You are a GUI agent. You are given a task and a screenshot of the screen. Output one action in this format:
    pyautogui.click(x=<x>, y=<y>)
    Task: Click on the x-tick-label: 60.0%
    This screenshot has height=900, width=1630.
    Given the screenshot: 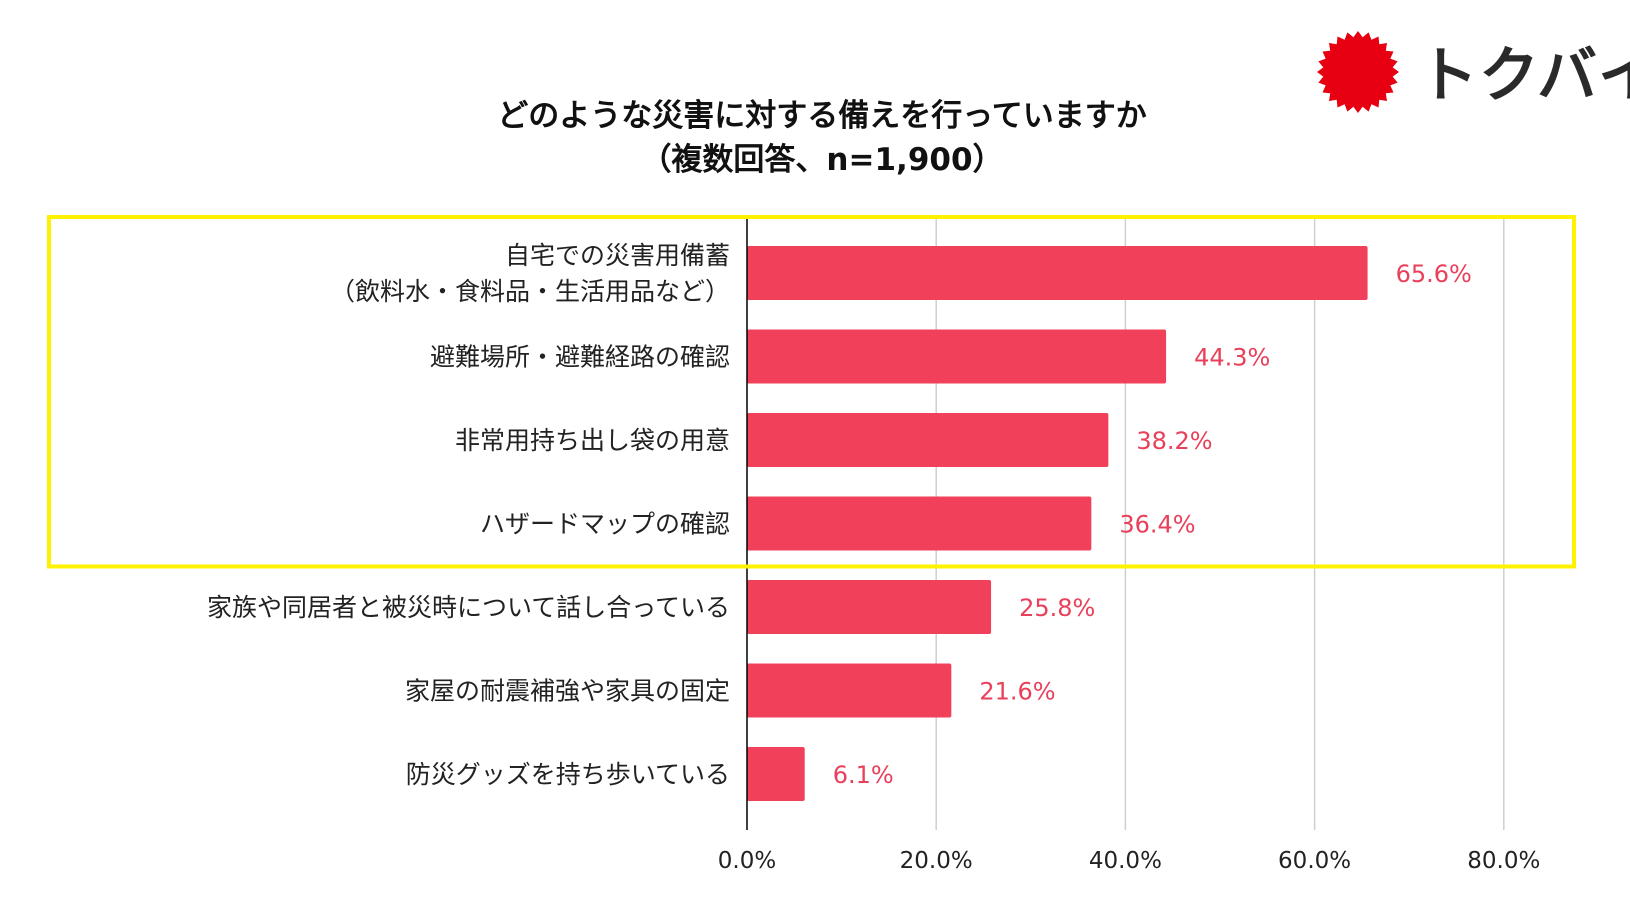 What is the action you would take?
    pyautogui.click(x=1314, y=861)
    